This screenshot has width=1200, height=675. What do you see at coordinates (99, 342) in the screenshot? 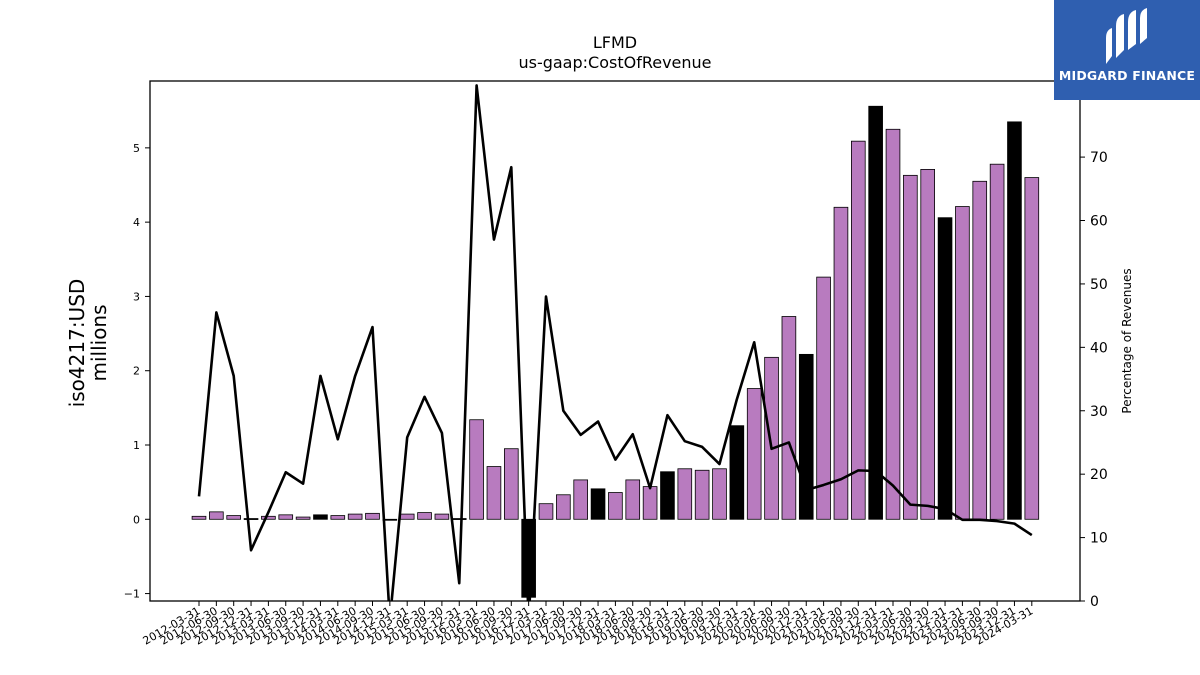
I see `y-axis-label-line: millions` at bounding box center [99, 342].